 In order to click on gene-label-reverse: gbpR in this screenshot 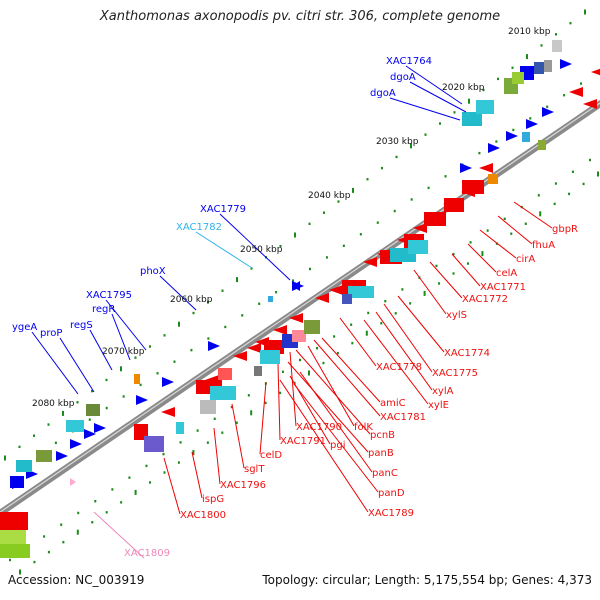, I will do `click(565, 229)`.